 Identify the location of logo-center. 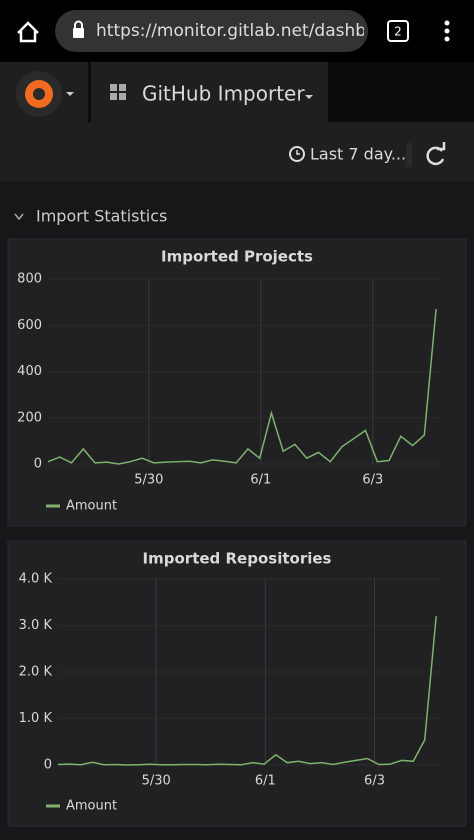
(39, 94).